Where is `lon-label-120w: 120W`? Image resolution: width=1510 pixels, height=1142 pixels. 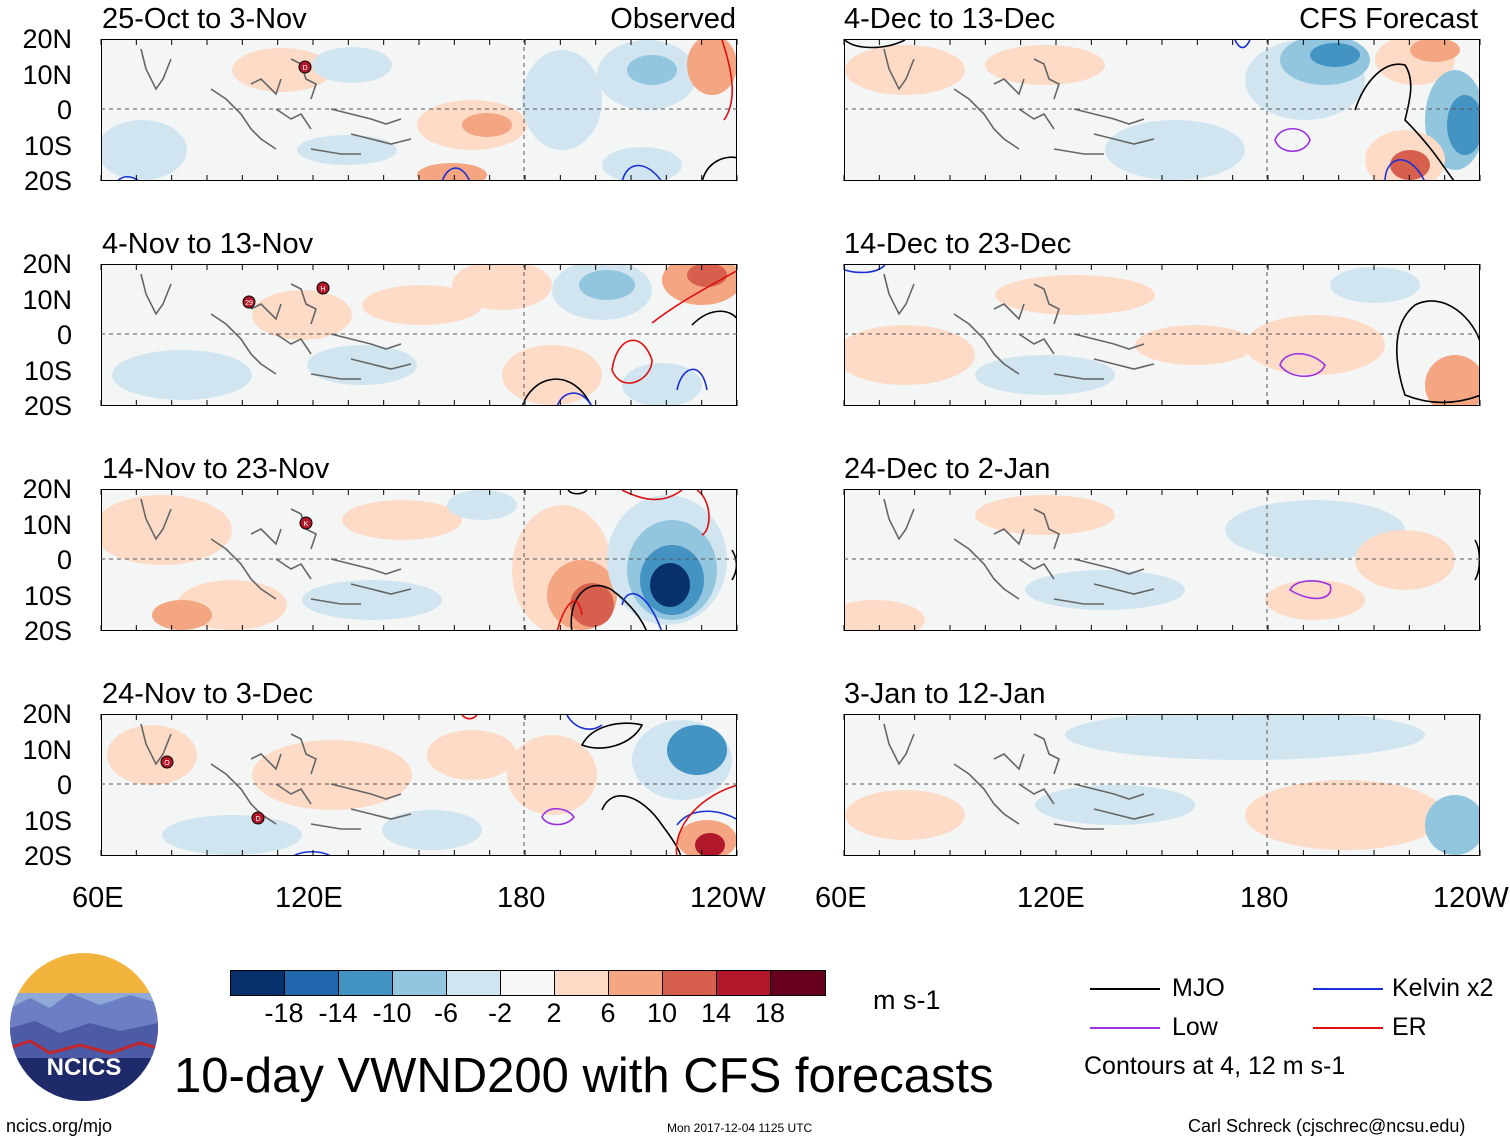
lon-label-120w: 120W is located at coordinates (728, 898).